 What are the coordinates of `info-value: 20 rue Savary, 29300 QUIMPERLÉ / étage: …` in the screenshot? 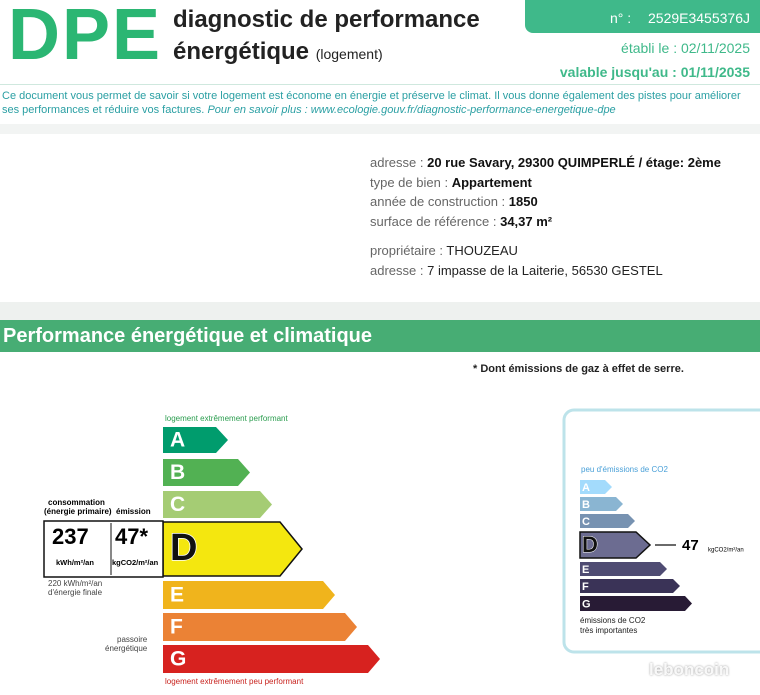 It's located at (574, 162).